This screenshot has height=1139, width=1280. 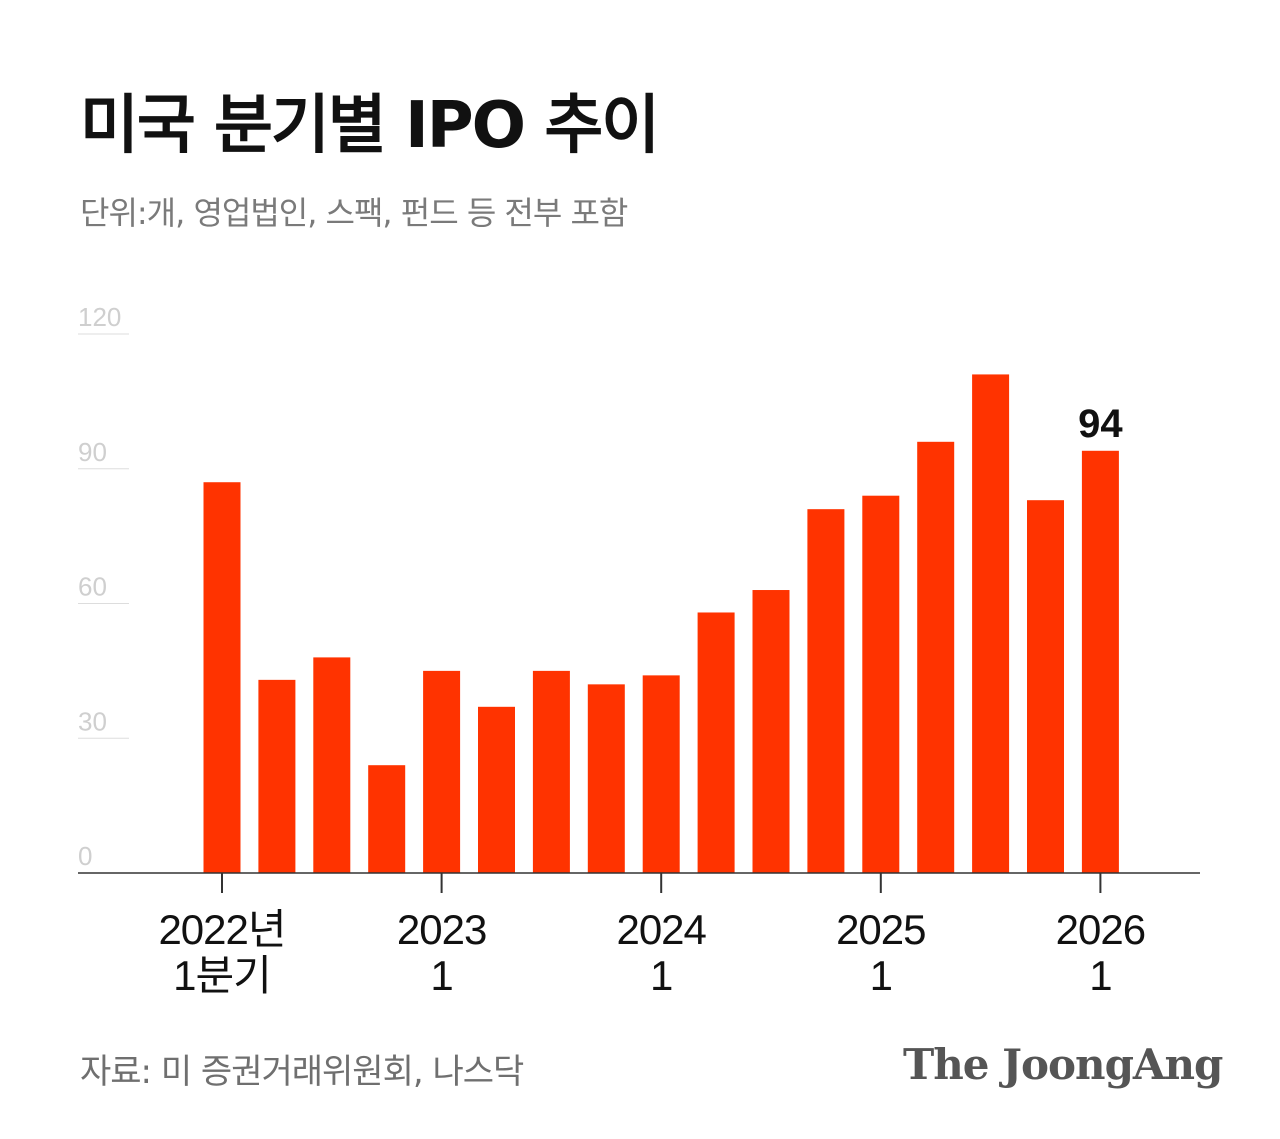 What do you see at coordinates (103, 536) in the screenshot?
I see `gridlines` at bounding box center [103, 536].